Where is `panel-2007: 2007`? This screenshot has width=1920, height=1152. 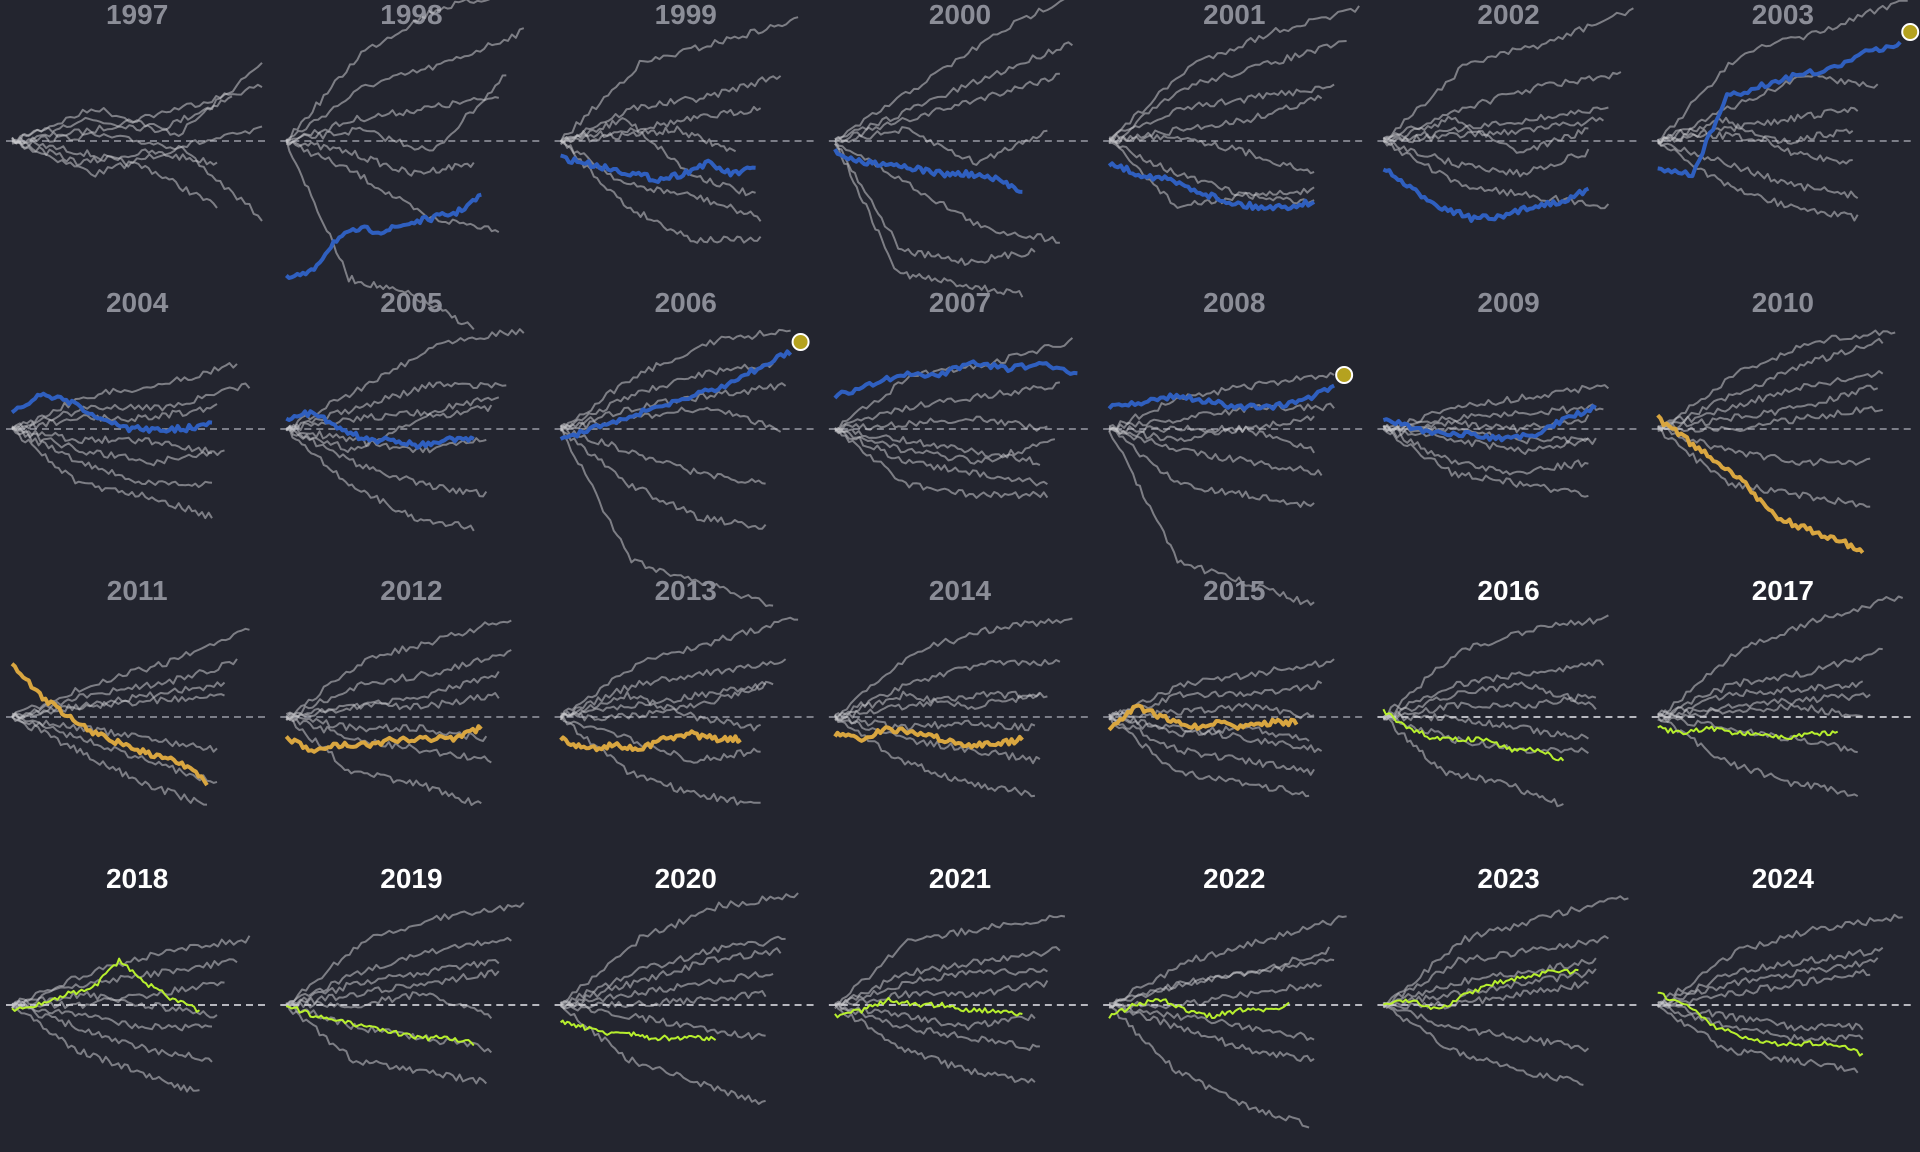 panel-2007: 2007 is located at coordinates (960, 393).